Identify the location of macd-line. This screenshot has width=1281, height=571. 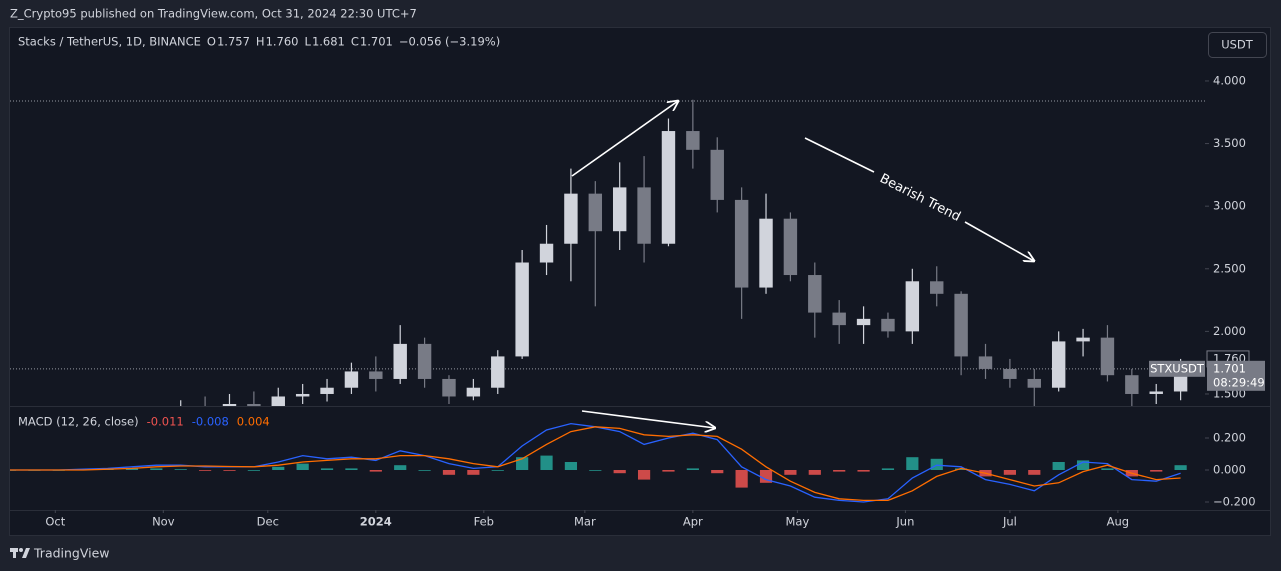
(595, 464).